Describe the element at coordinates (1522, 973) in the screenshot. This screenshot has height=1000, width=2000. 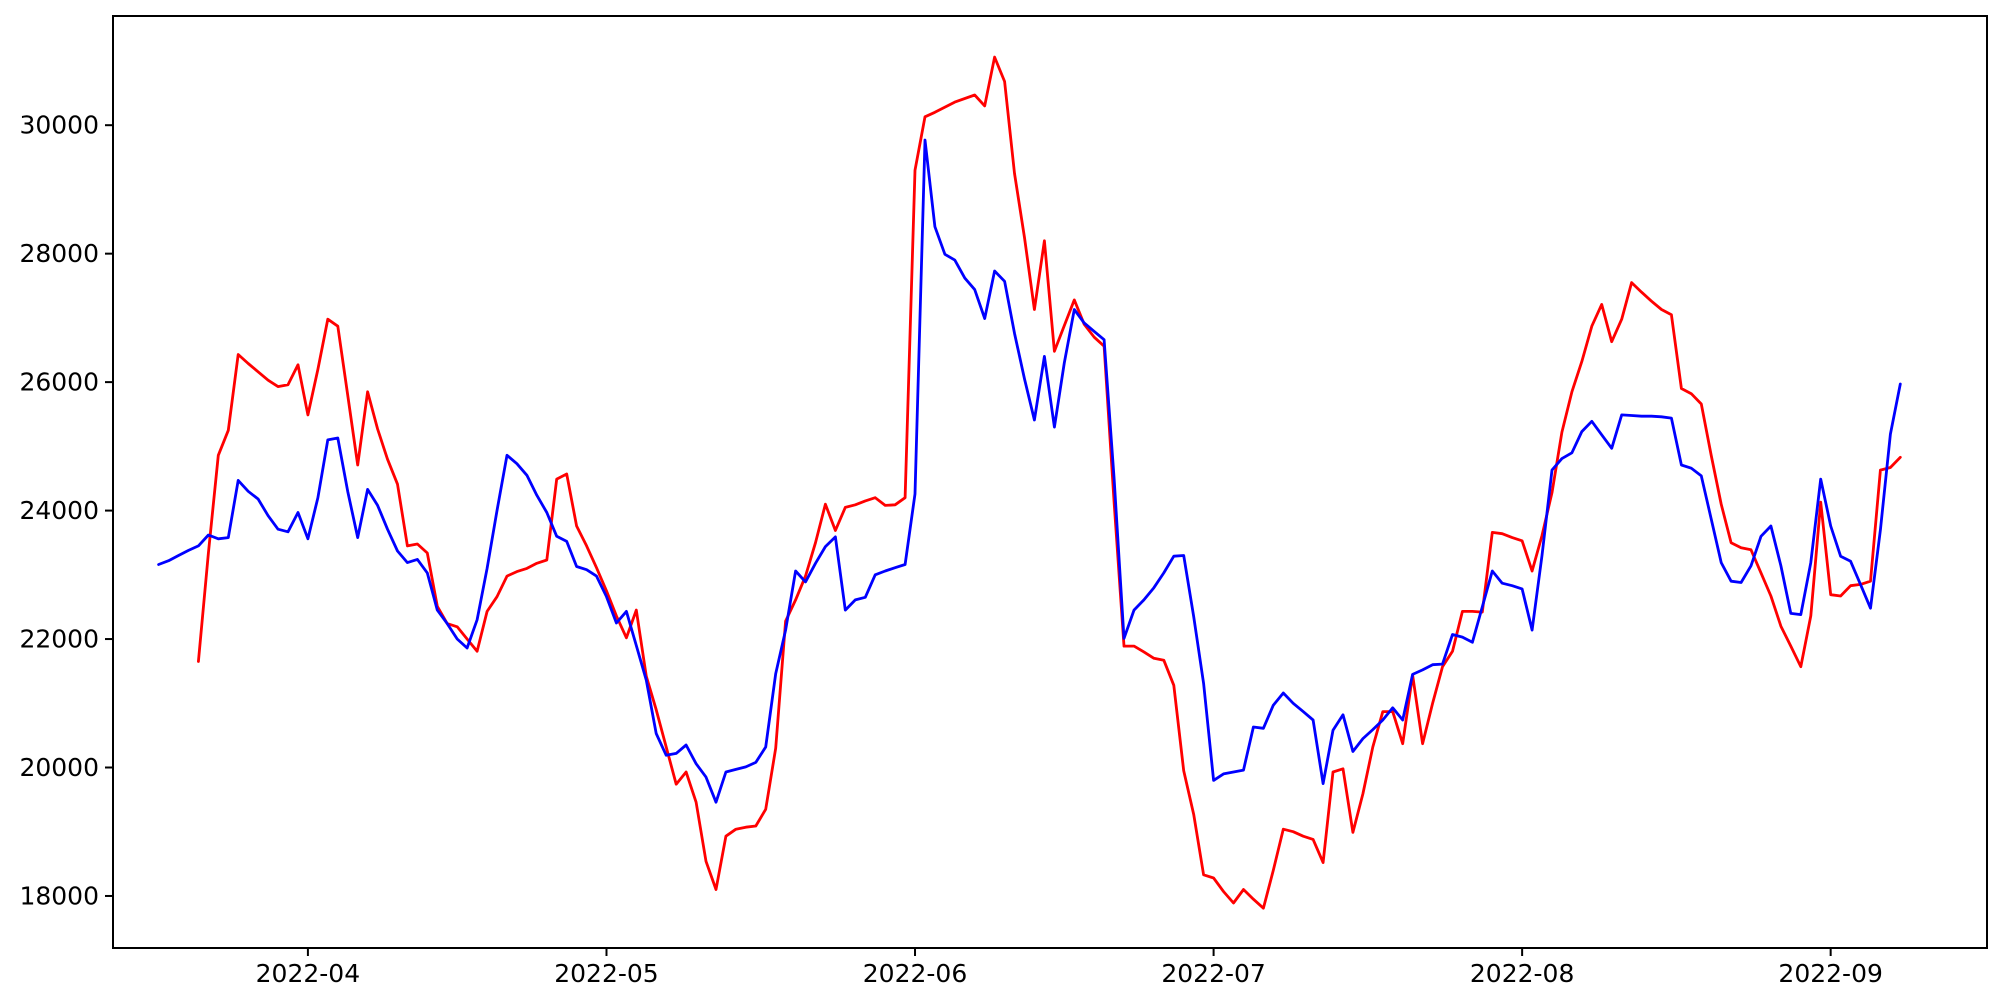
I see `x-tick-label: 2022-08` at that location.